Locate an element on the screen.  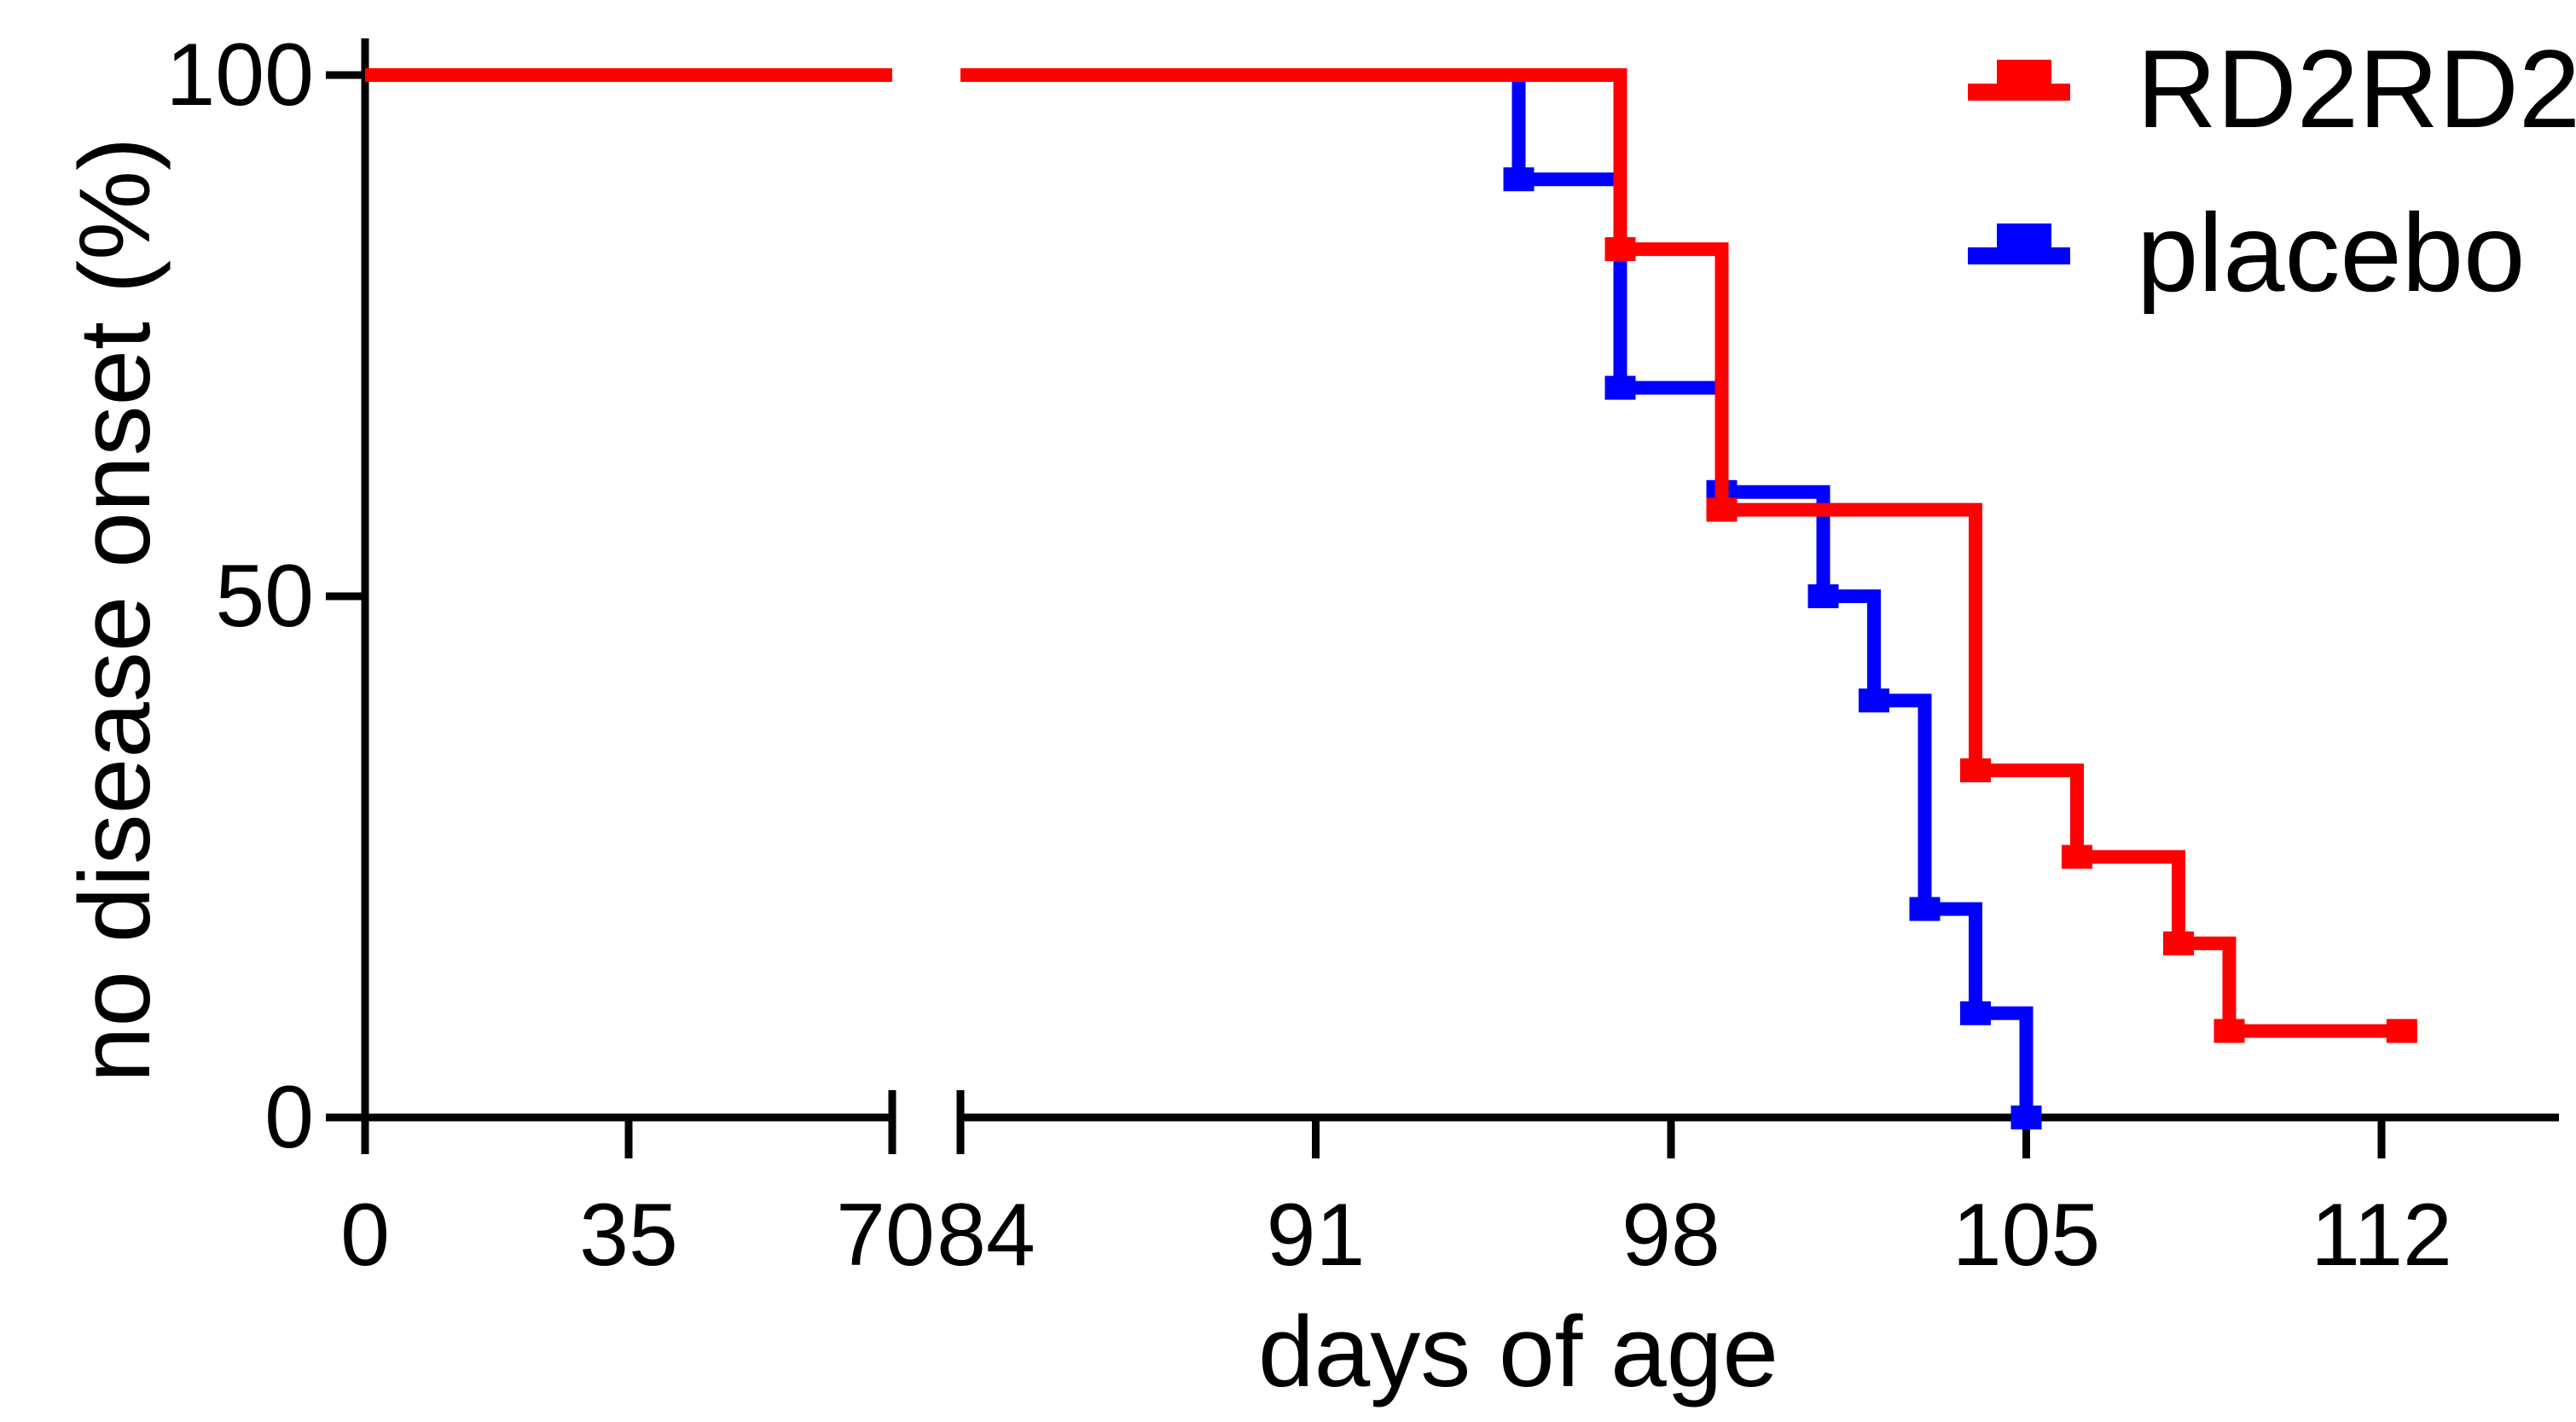
rd2rd2-marker-icon is located at coordinates (2024, 80).